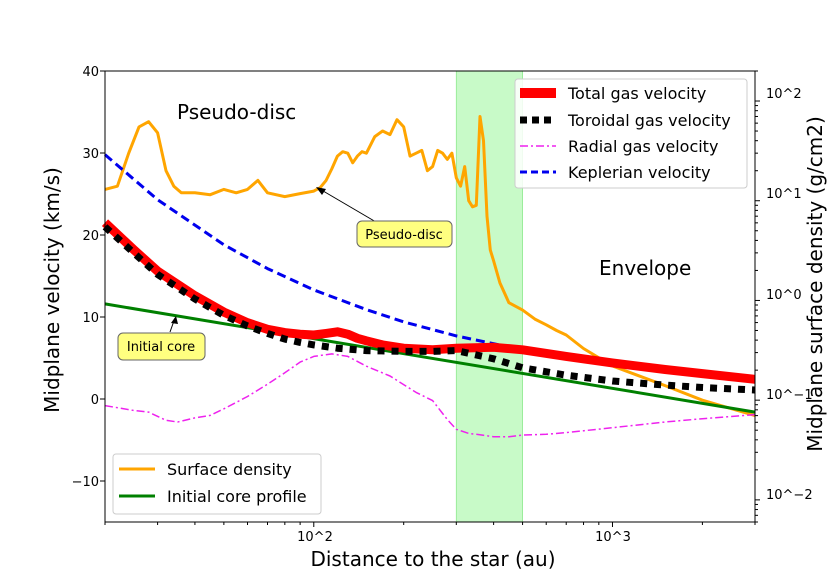 The image size is (839, 585). Describe the element at coordinates (217, 484) in the screenshot. I see `legend-bottom: Surface density Initial core profile` at that location.